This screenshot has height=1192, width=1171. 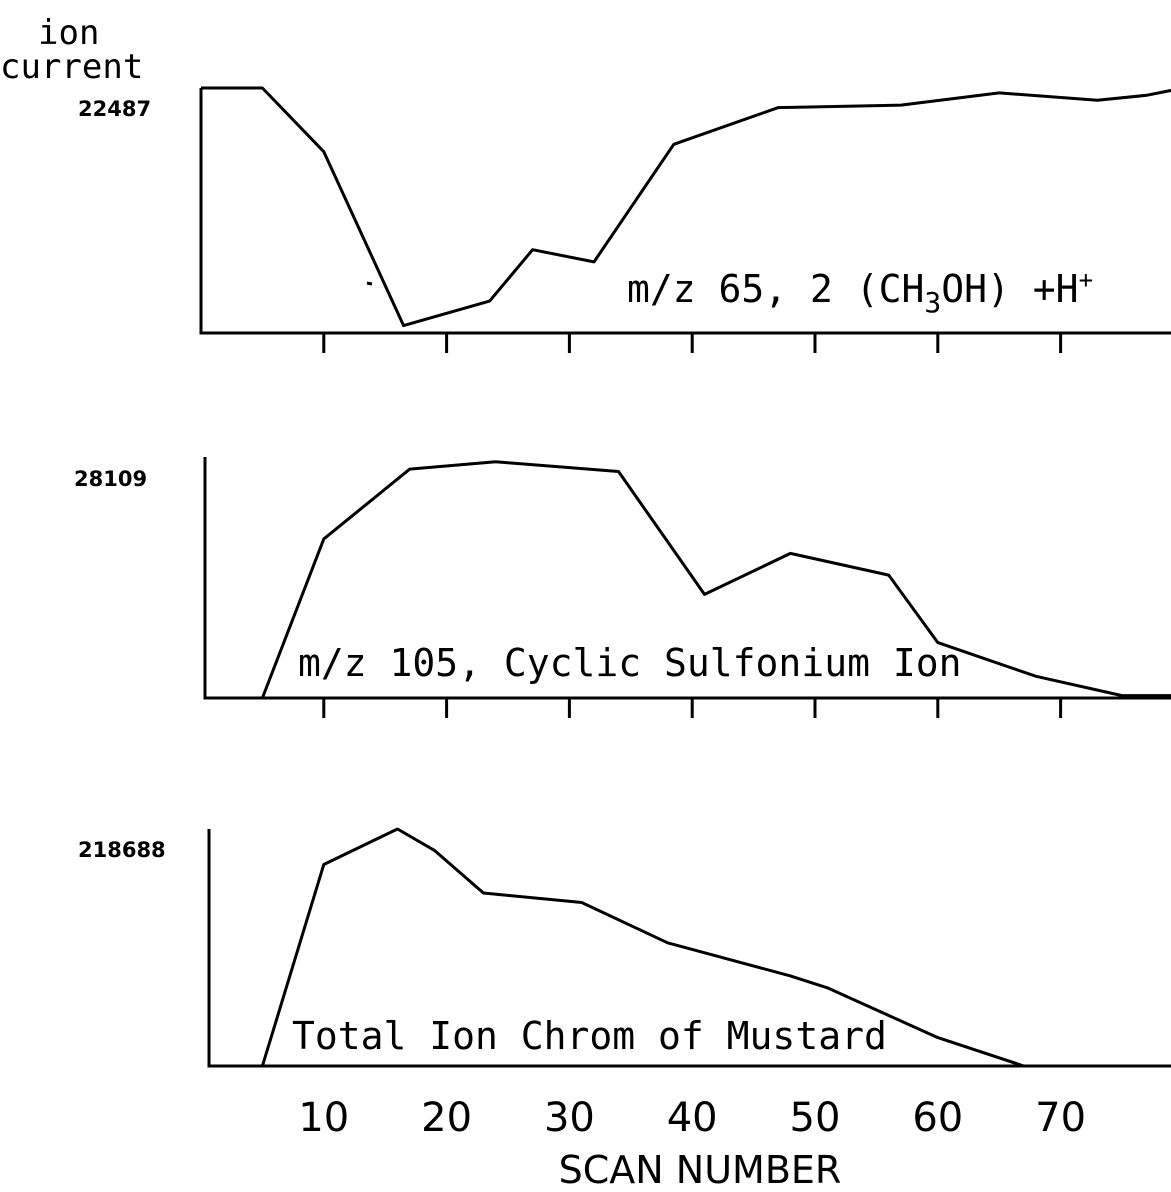 What do you see at coordinates (71, 67) in the screenshot?
I see `y-axis-label-line-2: current` at bounding box center [71, 67].